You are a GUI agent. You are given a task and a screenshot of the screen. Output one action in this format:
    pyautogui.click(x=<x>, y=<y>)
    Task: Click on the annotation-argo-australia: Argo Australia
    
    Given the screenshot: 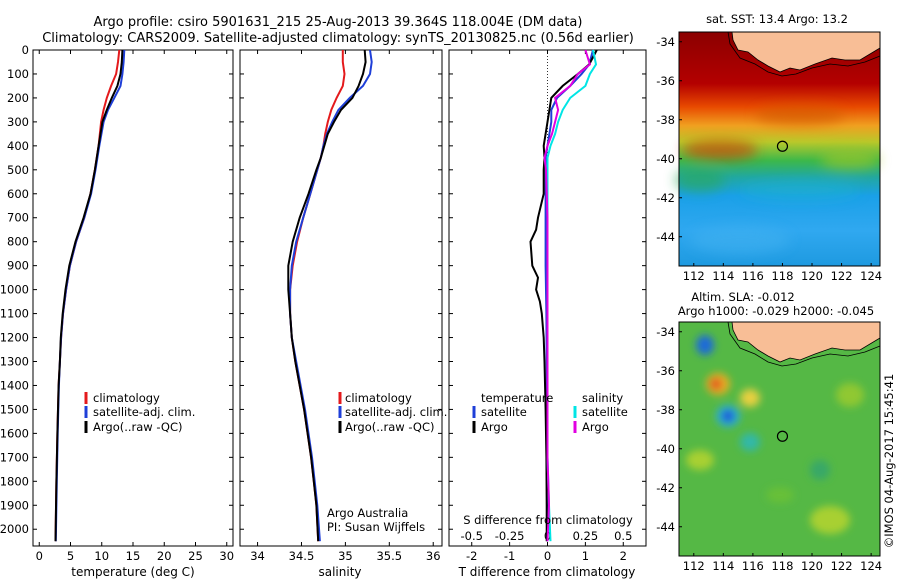 What is the action you would take?
    pyautogui.click(x=367, y=513)
    